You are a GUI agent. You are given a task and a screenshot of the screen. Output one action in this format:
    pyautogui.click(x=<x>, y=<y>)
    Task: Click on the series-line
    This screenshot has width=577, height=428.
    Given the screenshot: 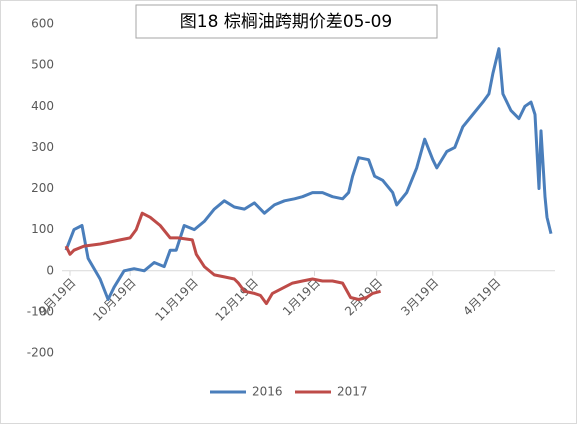 What is the action you would take?
    pyautogui.click(x=222, y=258)
    